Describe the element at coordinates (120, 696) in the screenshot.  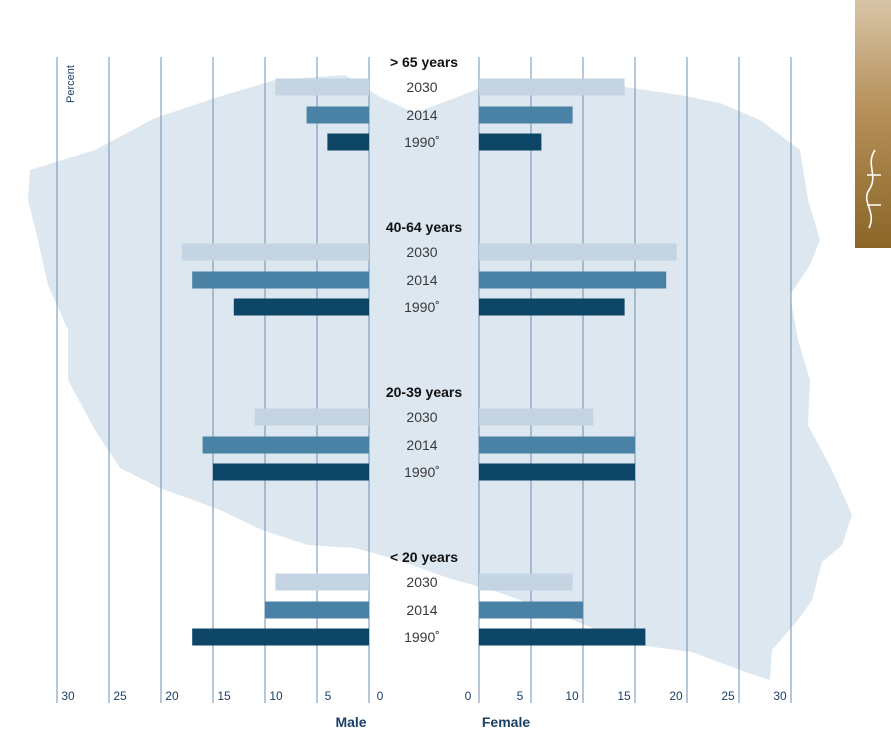
I see `tick-label-male: 25` at that location.